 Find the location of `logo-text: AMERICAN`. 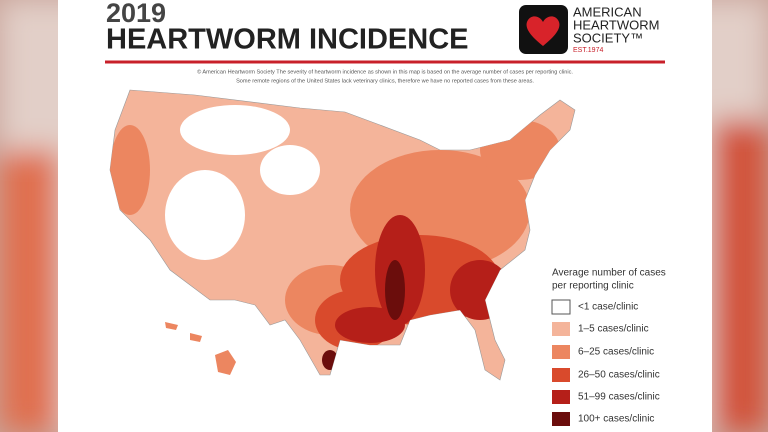

logo-text: AMERICAN is located at coordinates (607, 11).